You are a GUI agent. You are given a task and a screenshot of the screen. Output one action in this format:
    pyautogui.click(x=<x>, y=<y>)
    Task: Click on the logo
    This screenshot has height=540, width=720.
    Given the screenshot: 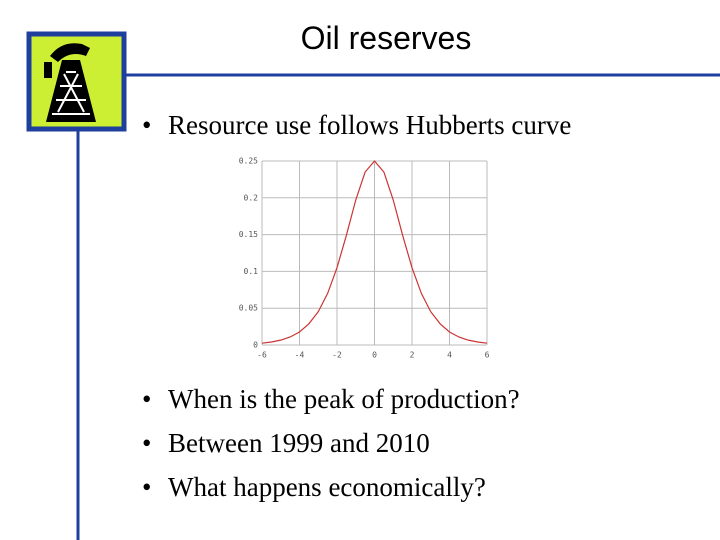 What is the action you would take?
    pyautogui.click(x=76, y=81)
    